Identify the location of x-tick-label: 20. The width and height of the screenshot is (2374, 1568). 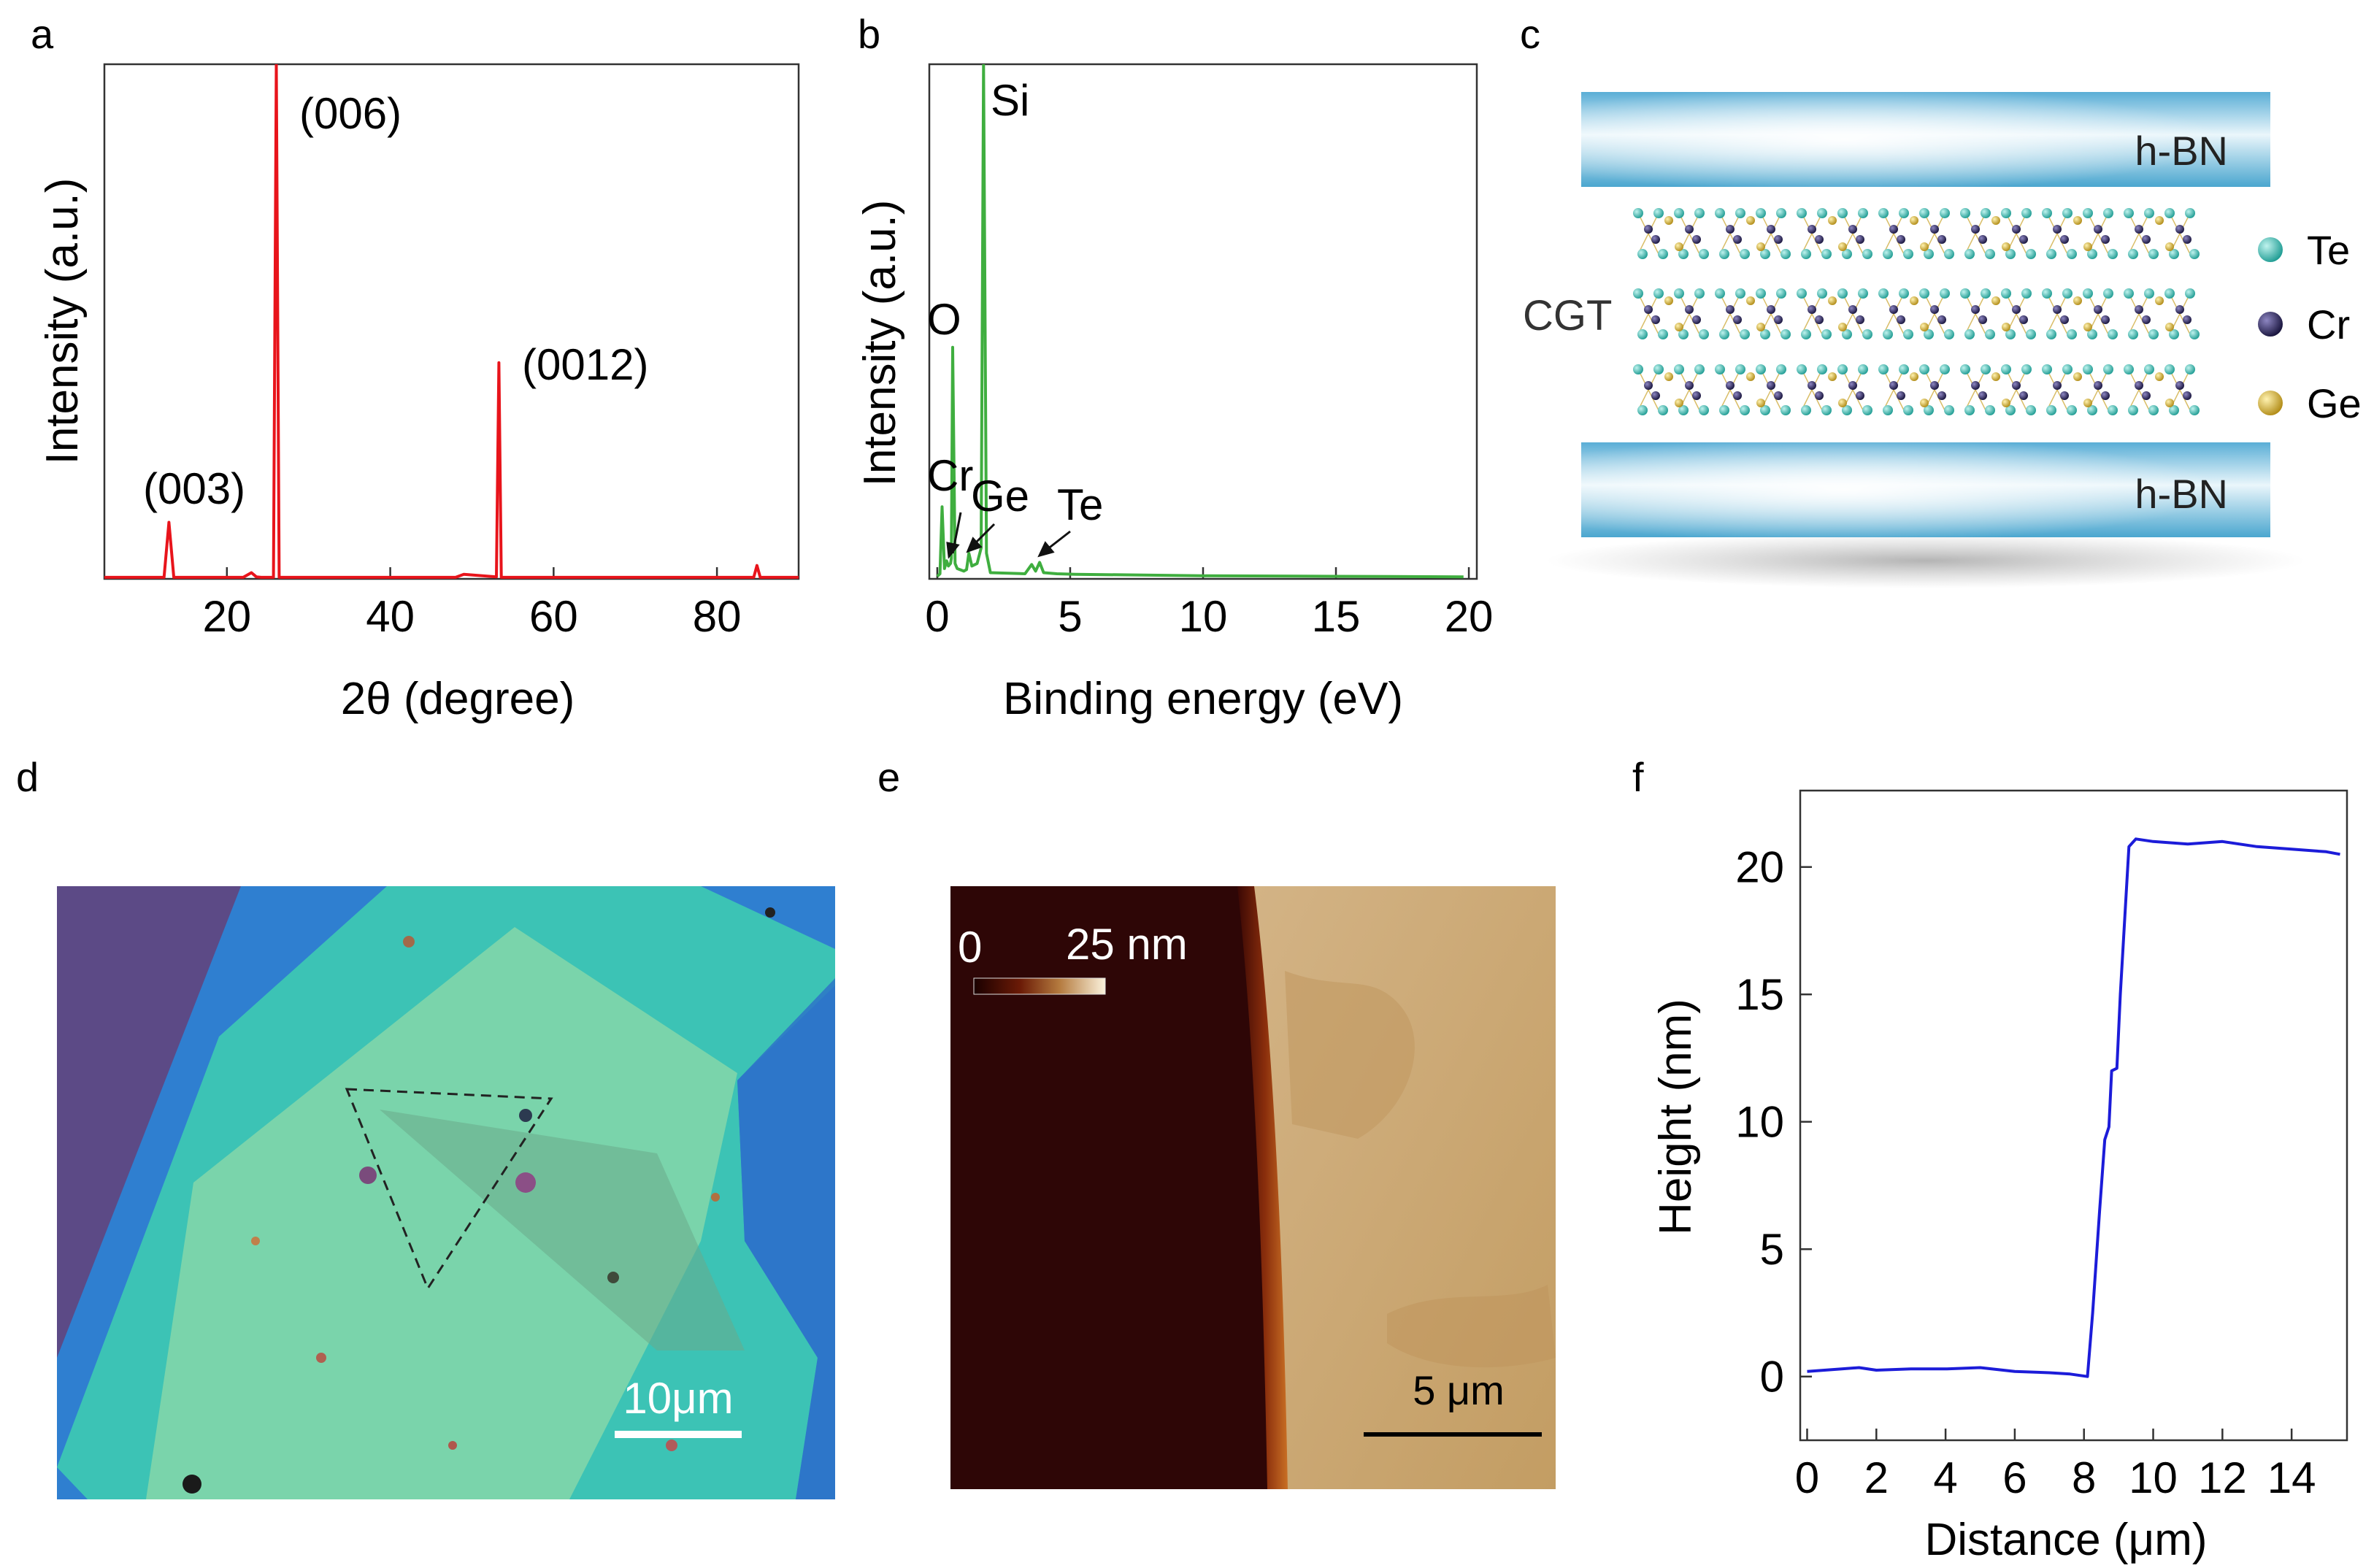
(226, 616).